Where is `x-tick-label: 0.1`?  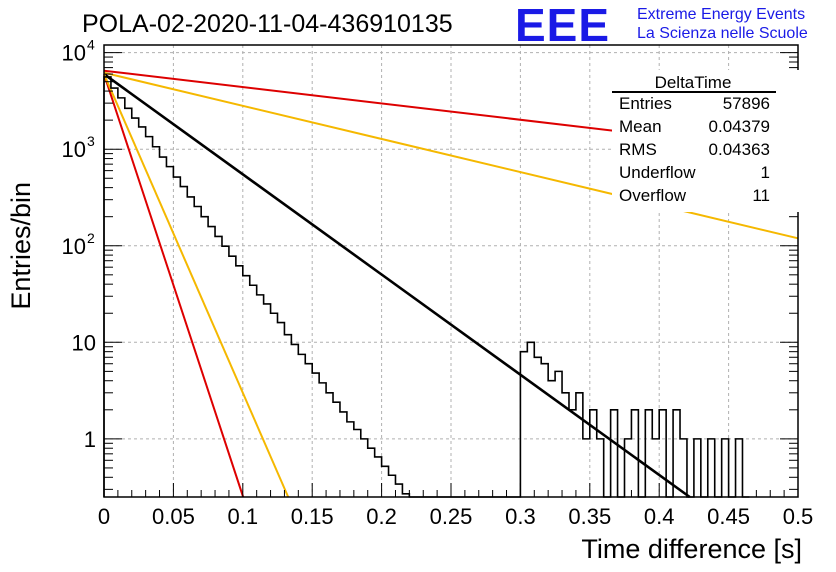 x-tick-label: 0.1 is located at coordinates (243, 516).